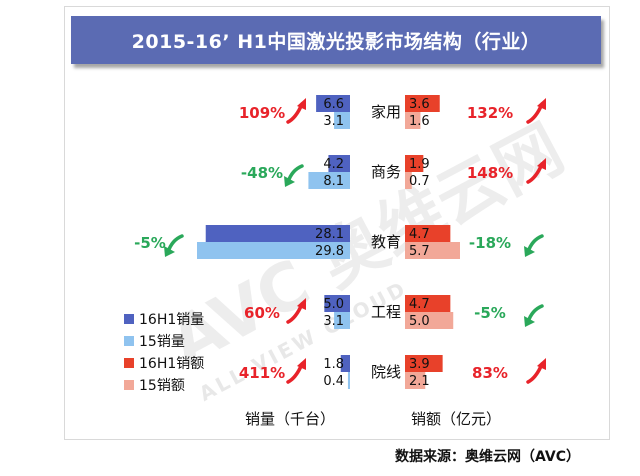 This screenshot has width=640, height=476. I want to click on legend-label-2: 16H1销额, so click(171, 364).